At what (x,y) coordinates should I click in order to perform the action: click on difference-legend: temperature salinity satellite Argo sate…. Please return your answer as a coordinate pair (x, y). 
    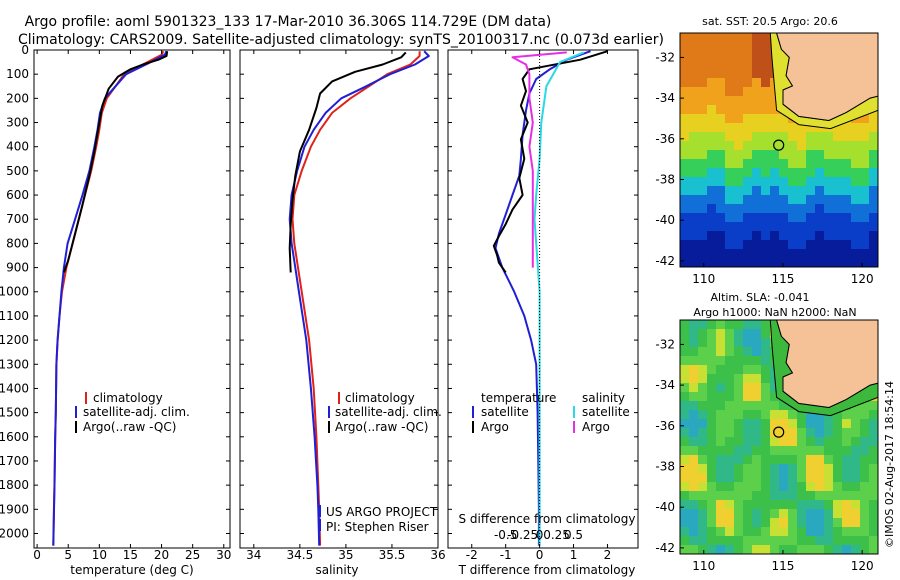
    Looking at the image, I should click on (551, 412).